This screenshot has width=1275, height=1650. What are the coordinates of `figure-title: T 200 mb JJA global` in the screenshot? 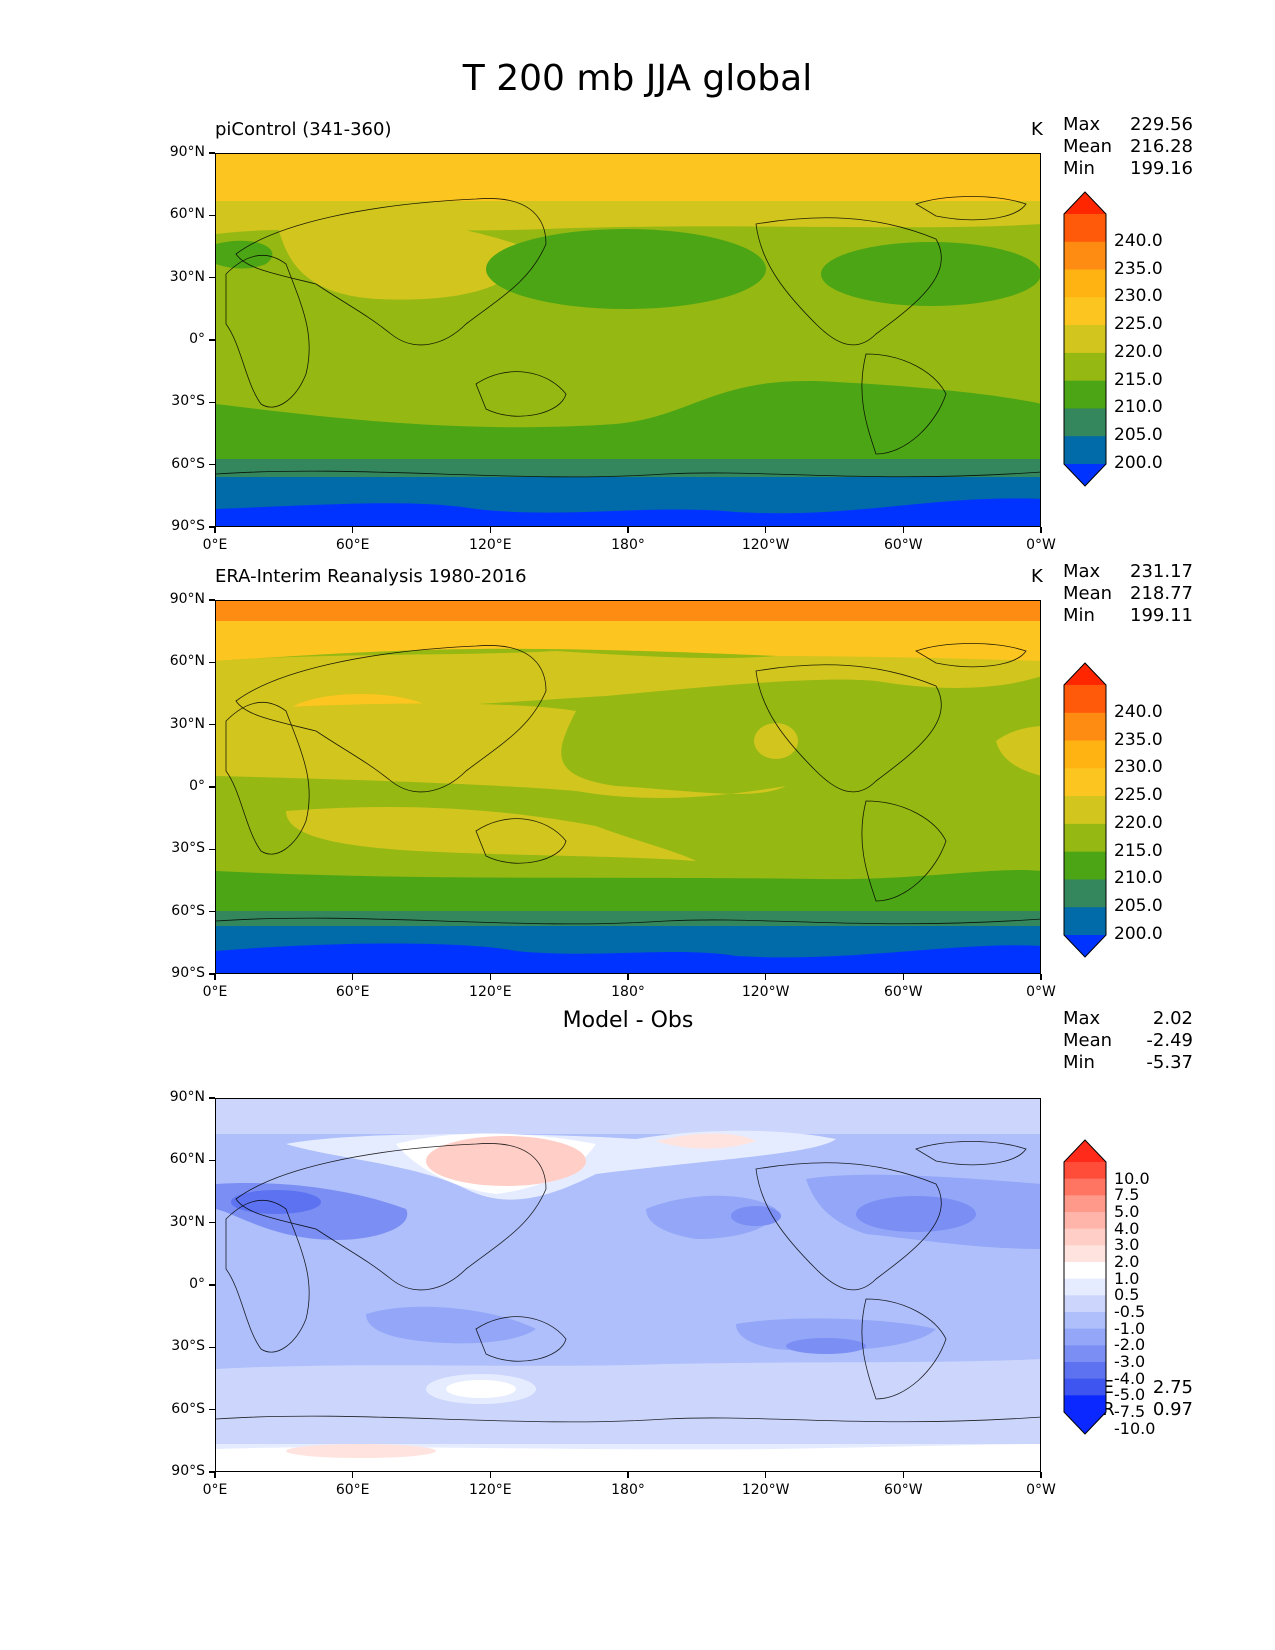 It's located at (637, 78).